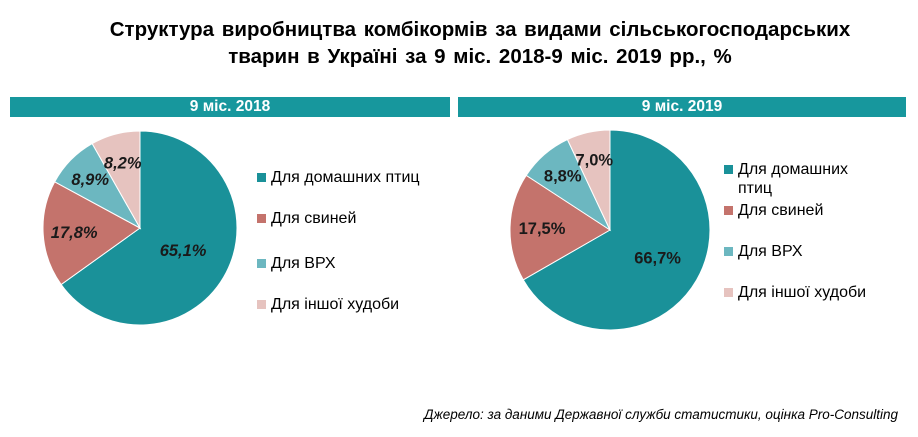  I want to click on legend-2018-label-other: Для іншої худоби, so click(335, 304).